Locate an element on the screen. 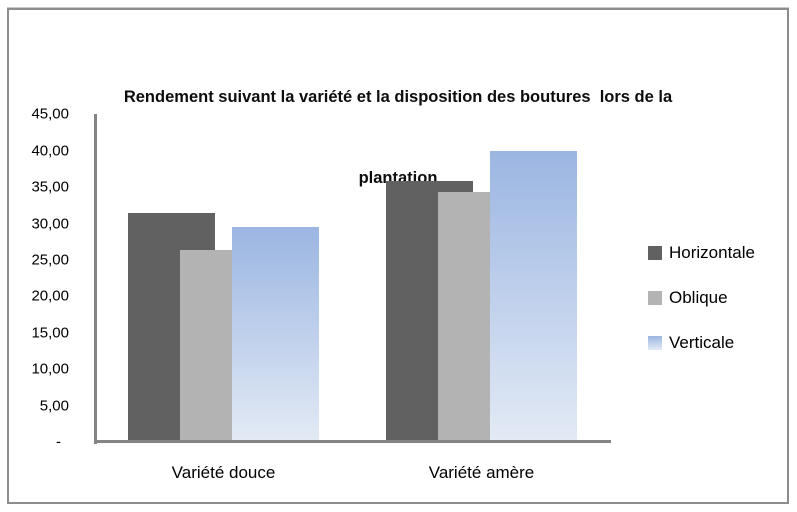 The width and height of the screenshot is (797, 512). legend-label: Oblique is located at coordinates (698, 297).